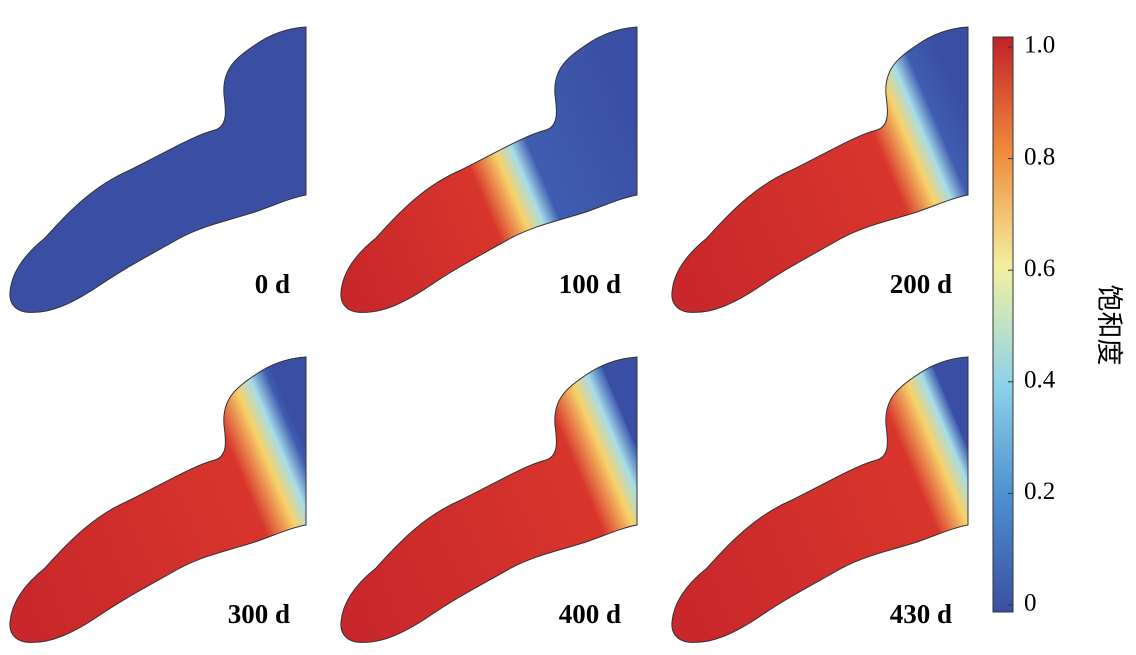 The height and width of the screenshot is (655, 1136). Describe the element at coordinates (489, 169) in the screenshot. I see `panel: 100 d` at that location.